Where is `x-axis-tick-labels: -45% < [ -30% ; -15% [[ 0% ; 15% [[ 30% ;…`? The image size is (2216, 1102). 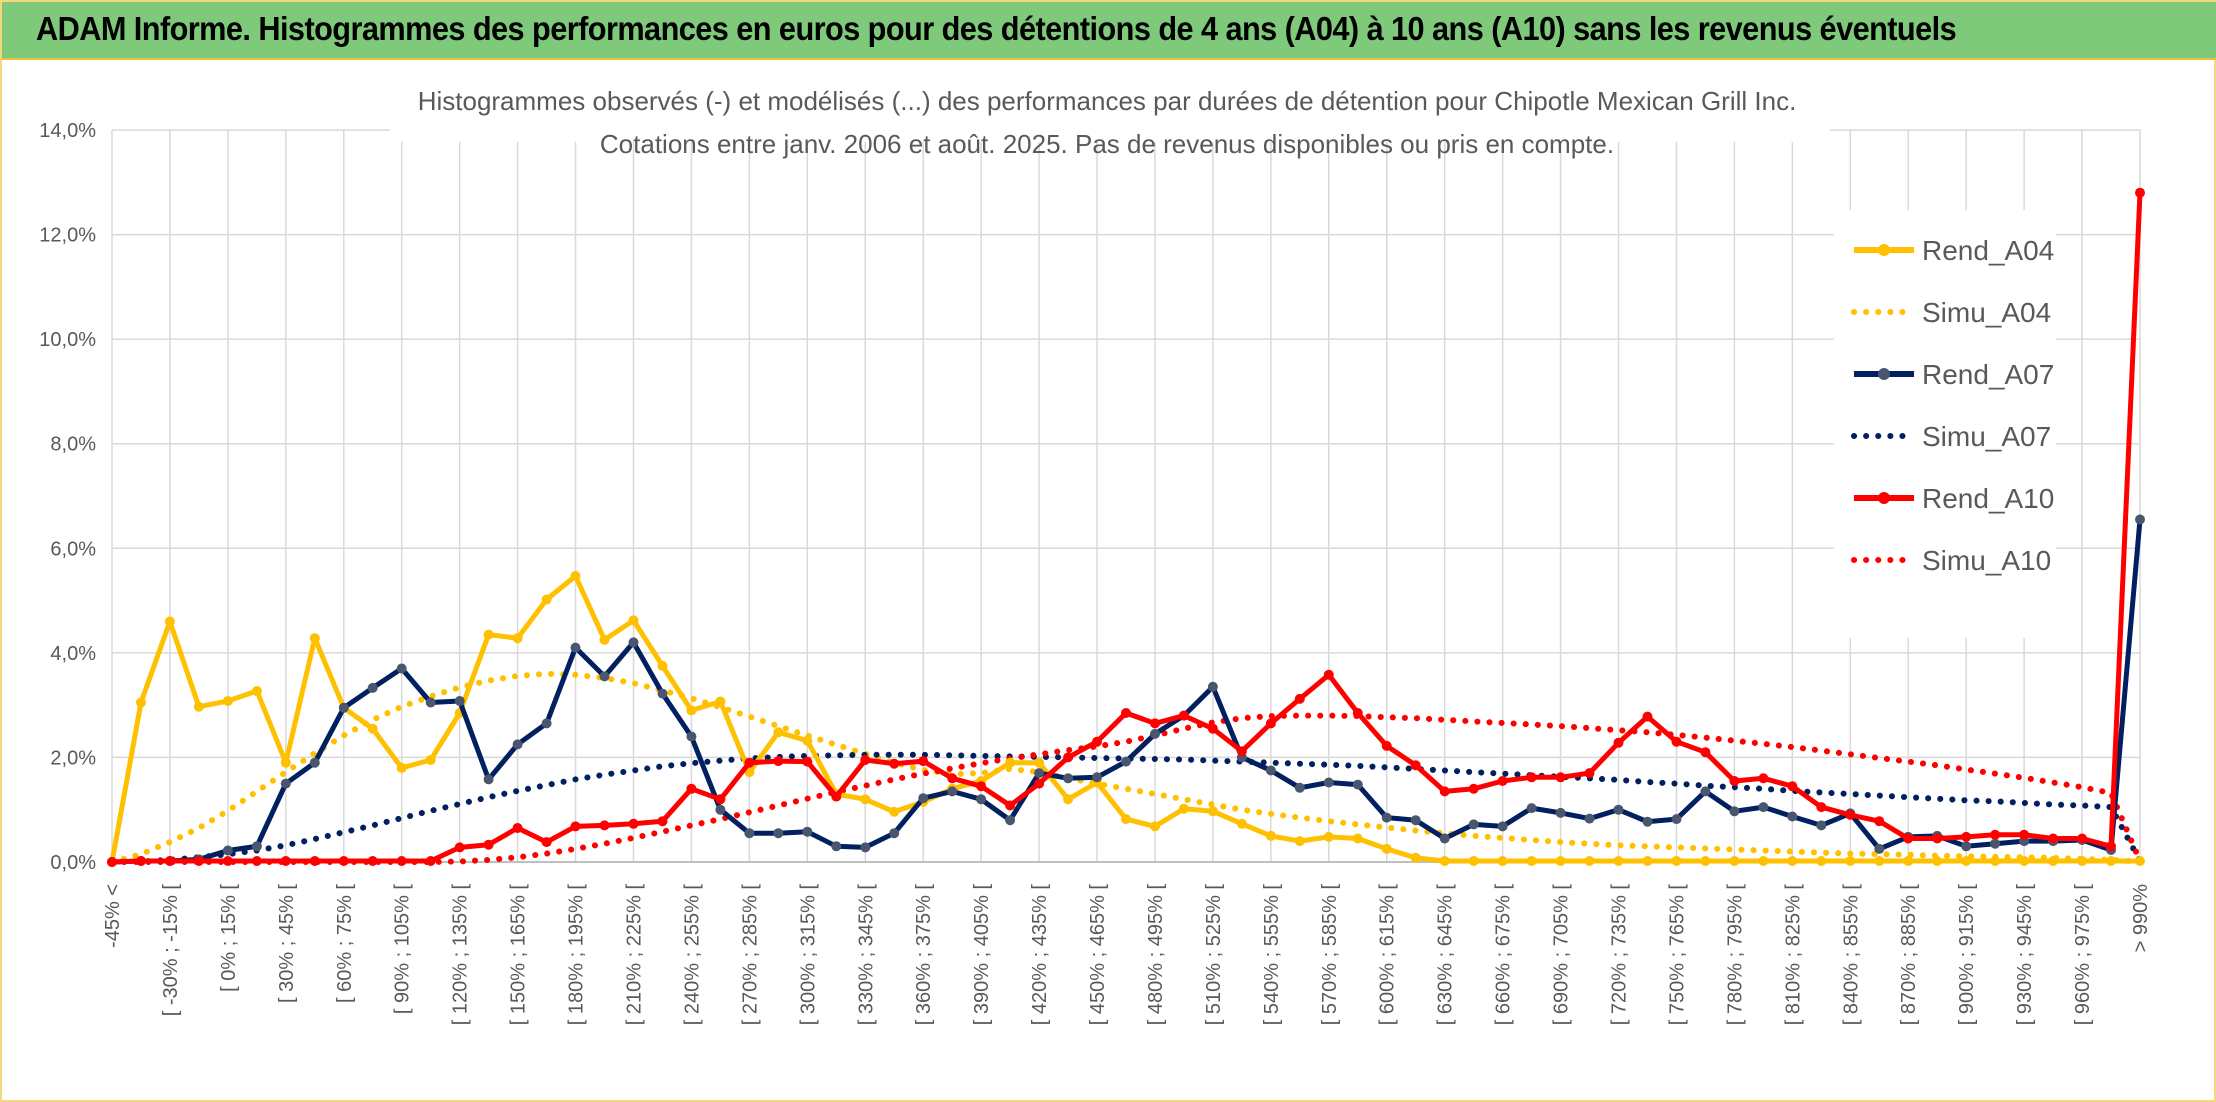
x-axis-tick-labels: -45% < [ -30% ; -15% [[ 0% ; 15% [[ 30% ;… is located at coordinates (1127, 955).